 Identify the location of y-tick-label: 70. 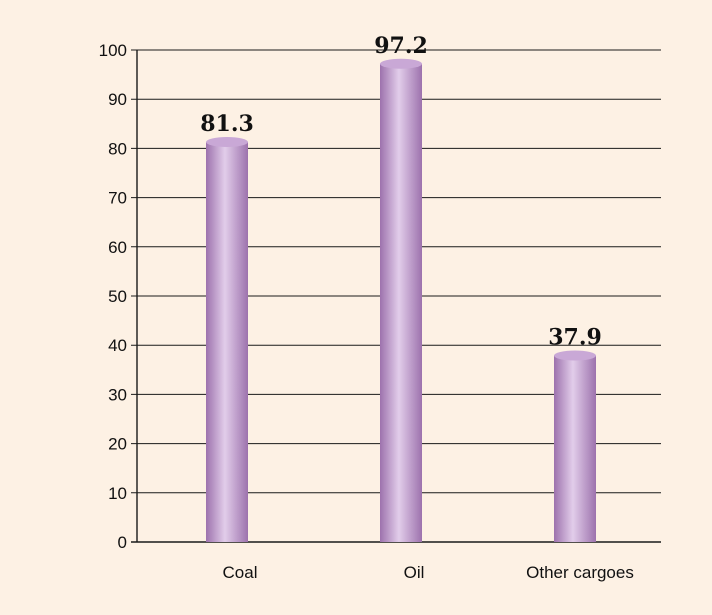
(117, 198).